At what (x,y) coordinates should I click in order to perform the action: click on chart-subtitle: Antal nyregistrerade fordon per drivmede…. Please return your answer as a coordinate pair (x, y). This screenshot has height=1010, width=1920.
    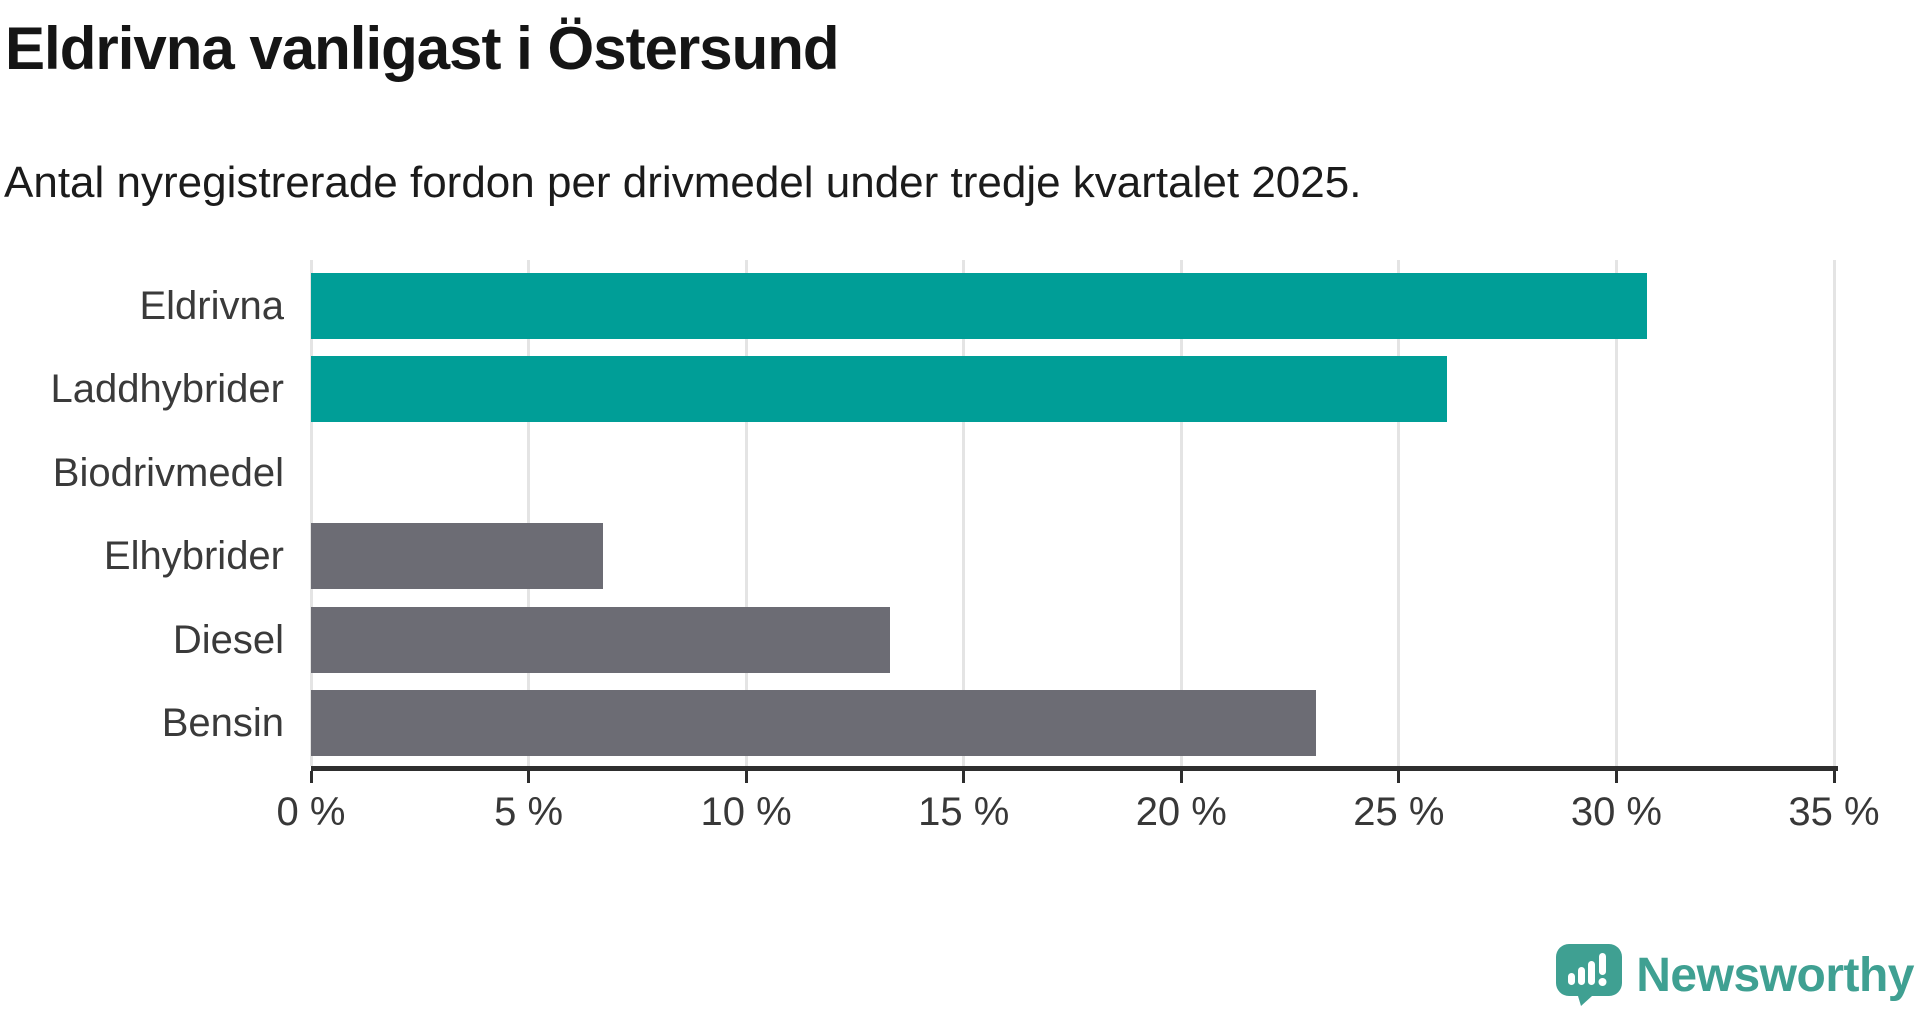
    Looking at the image, I should click on (683, 182).